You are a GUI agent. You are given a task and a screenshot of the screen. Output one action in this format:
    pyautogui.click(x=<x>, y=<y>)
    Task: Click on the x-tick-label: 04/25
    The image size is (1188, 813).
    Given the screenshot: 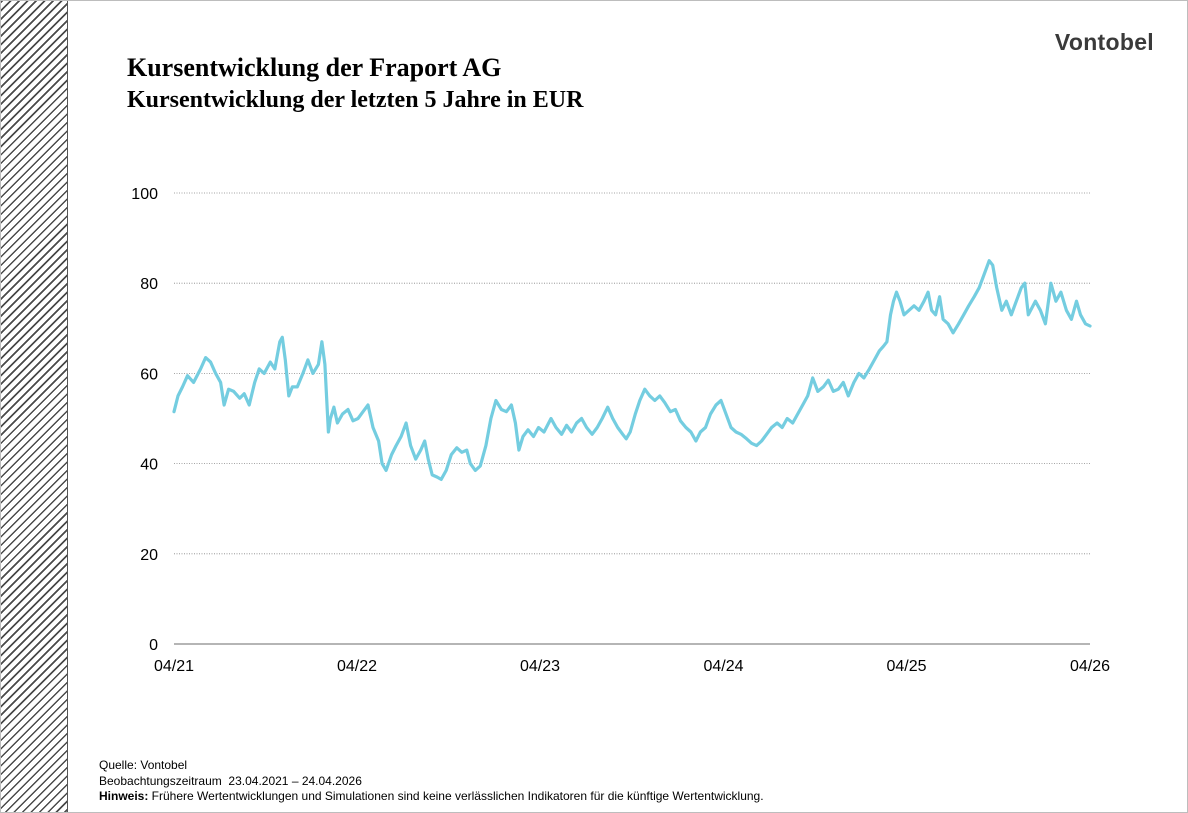 What is the action you would take?
    pyautogui.click(x=906, y=666)
    